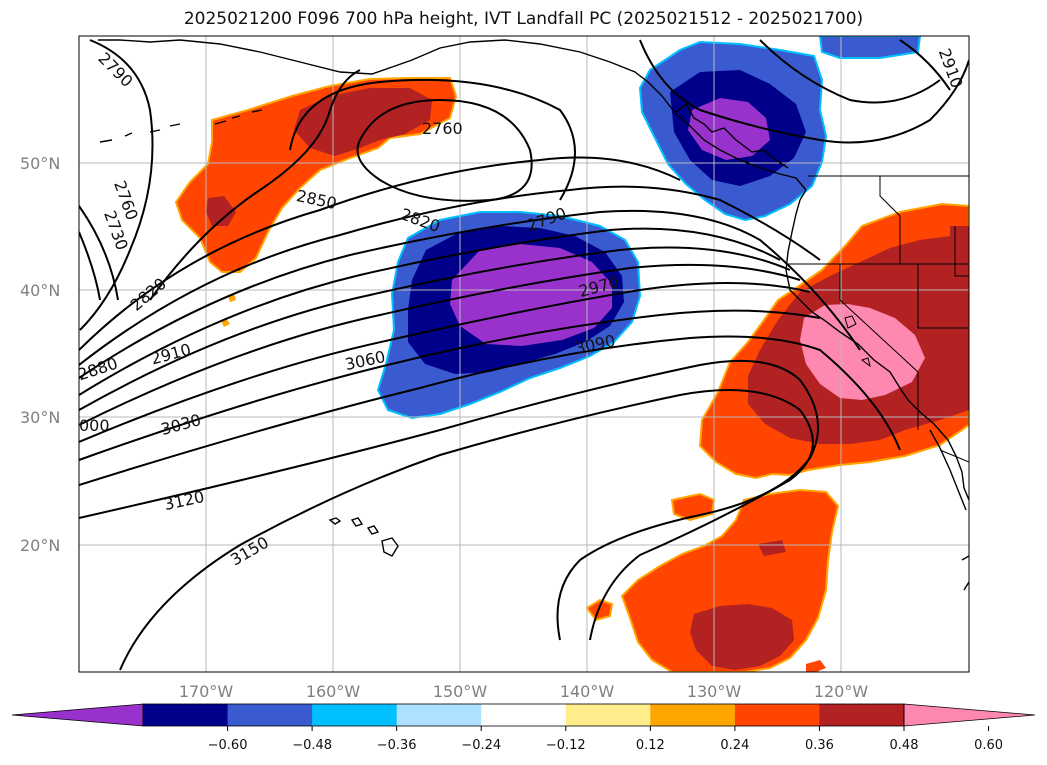  Describe the element at coordinates (524, 691) in the screenshot. I see `longitude-labels: 170°W 160°W 150°W 140°W 130°W 120°W` at that location.